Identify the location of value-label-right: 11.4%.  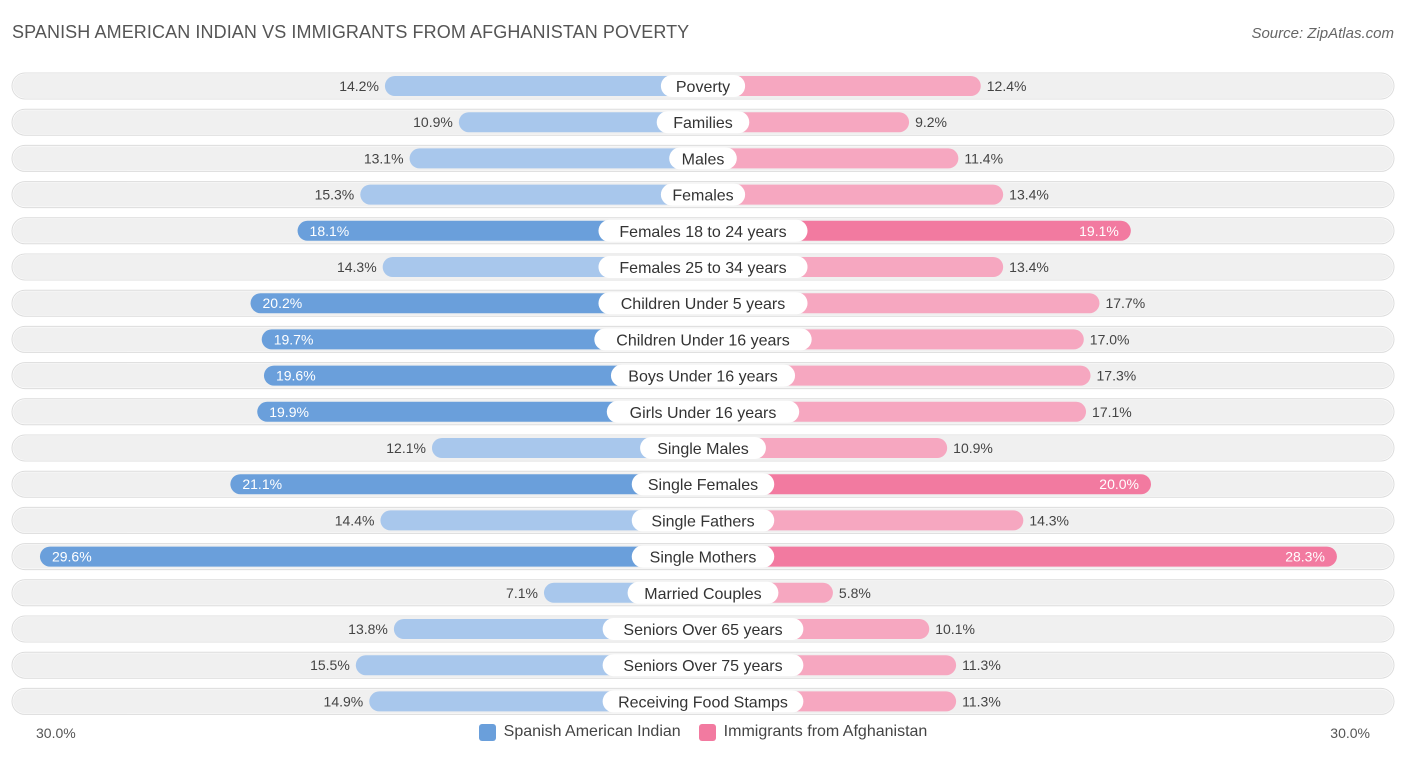
(983, 158).